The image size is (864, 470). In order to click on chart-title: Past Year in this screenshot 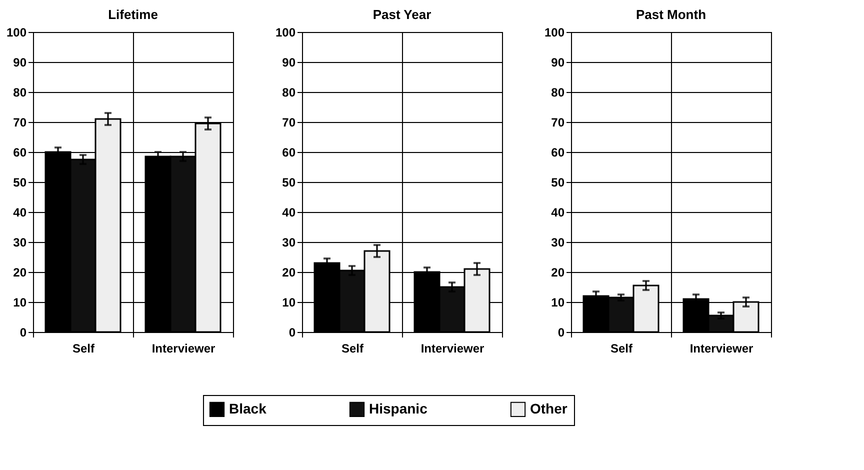, I will do `click(402, 14)`.